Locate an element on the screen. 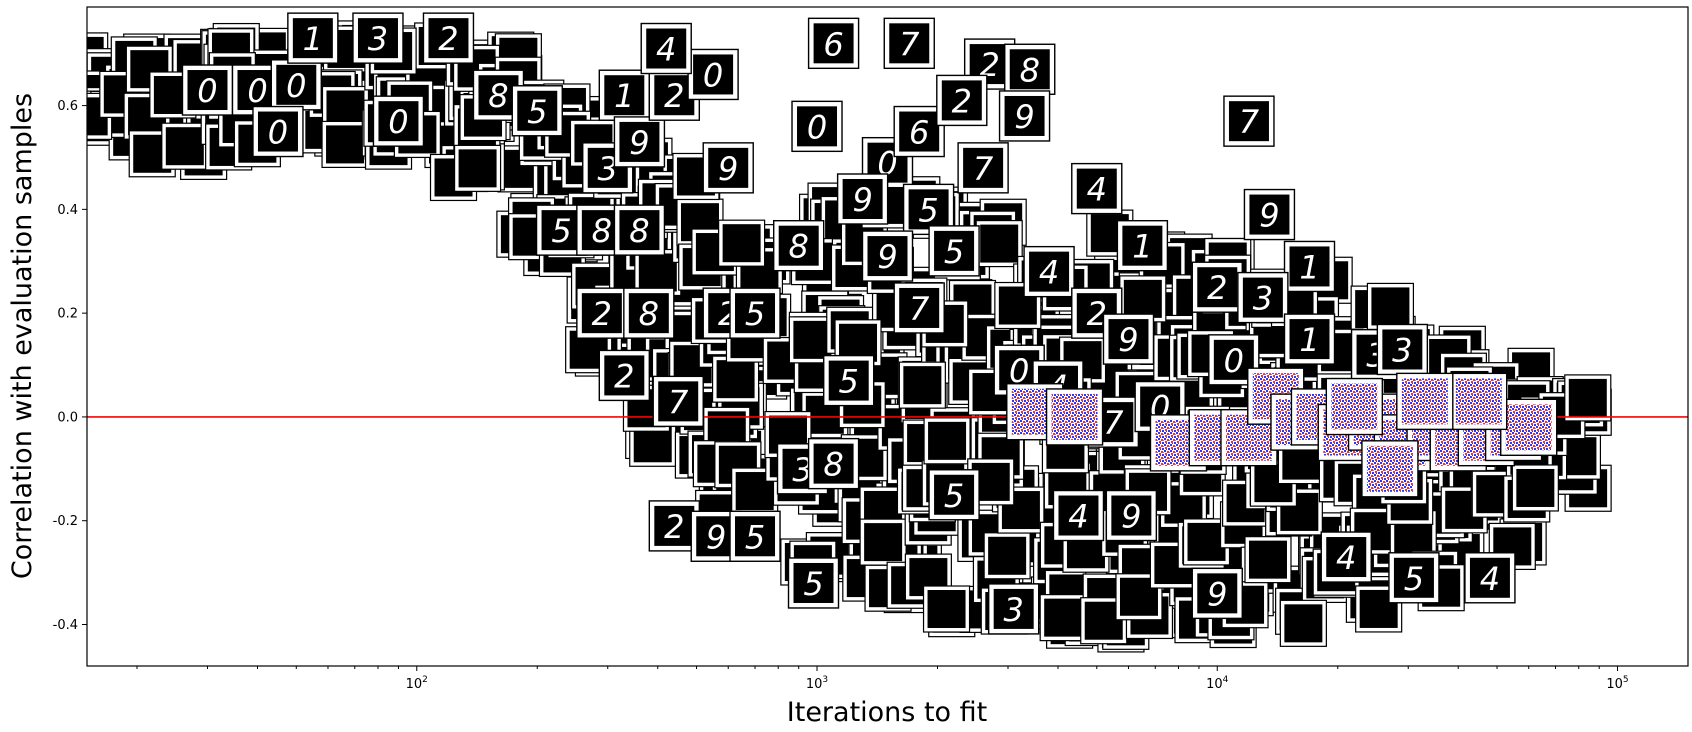 The image size is (1692, 732). x-tick-label: 10⁵ is located at coordinates (1617, 683).